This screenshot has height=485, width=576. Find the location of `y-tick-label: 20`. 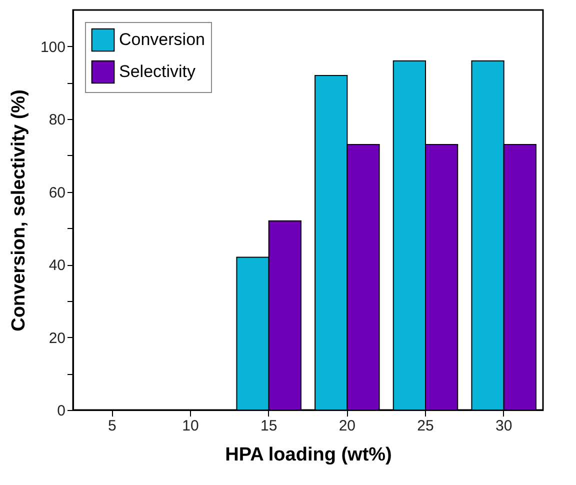

y-tick-label: 20 is located at coordinates (57, 338).